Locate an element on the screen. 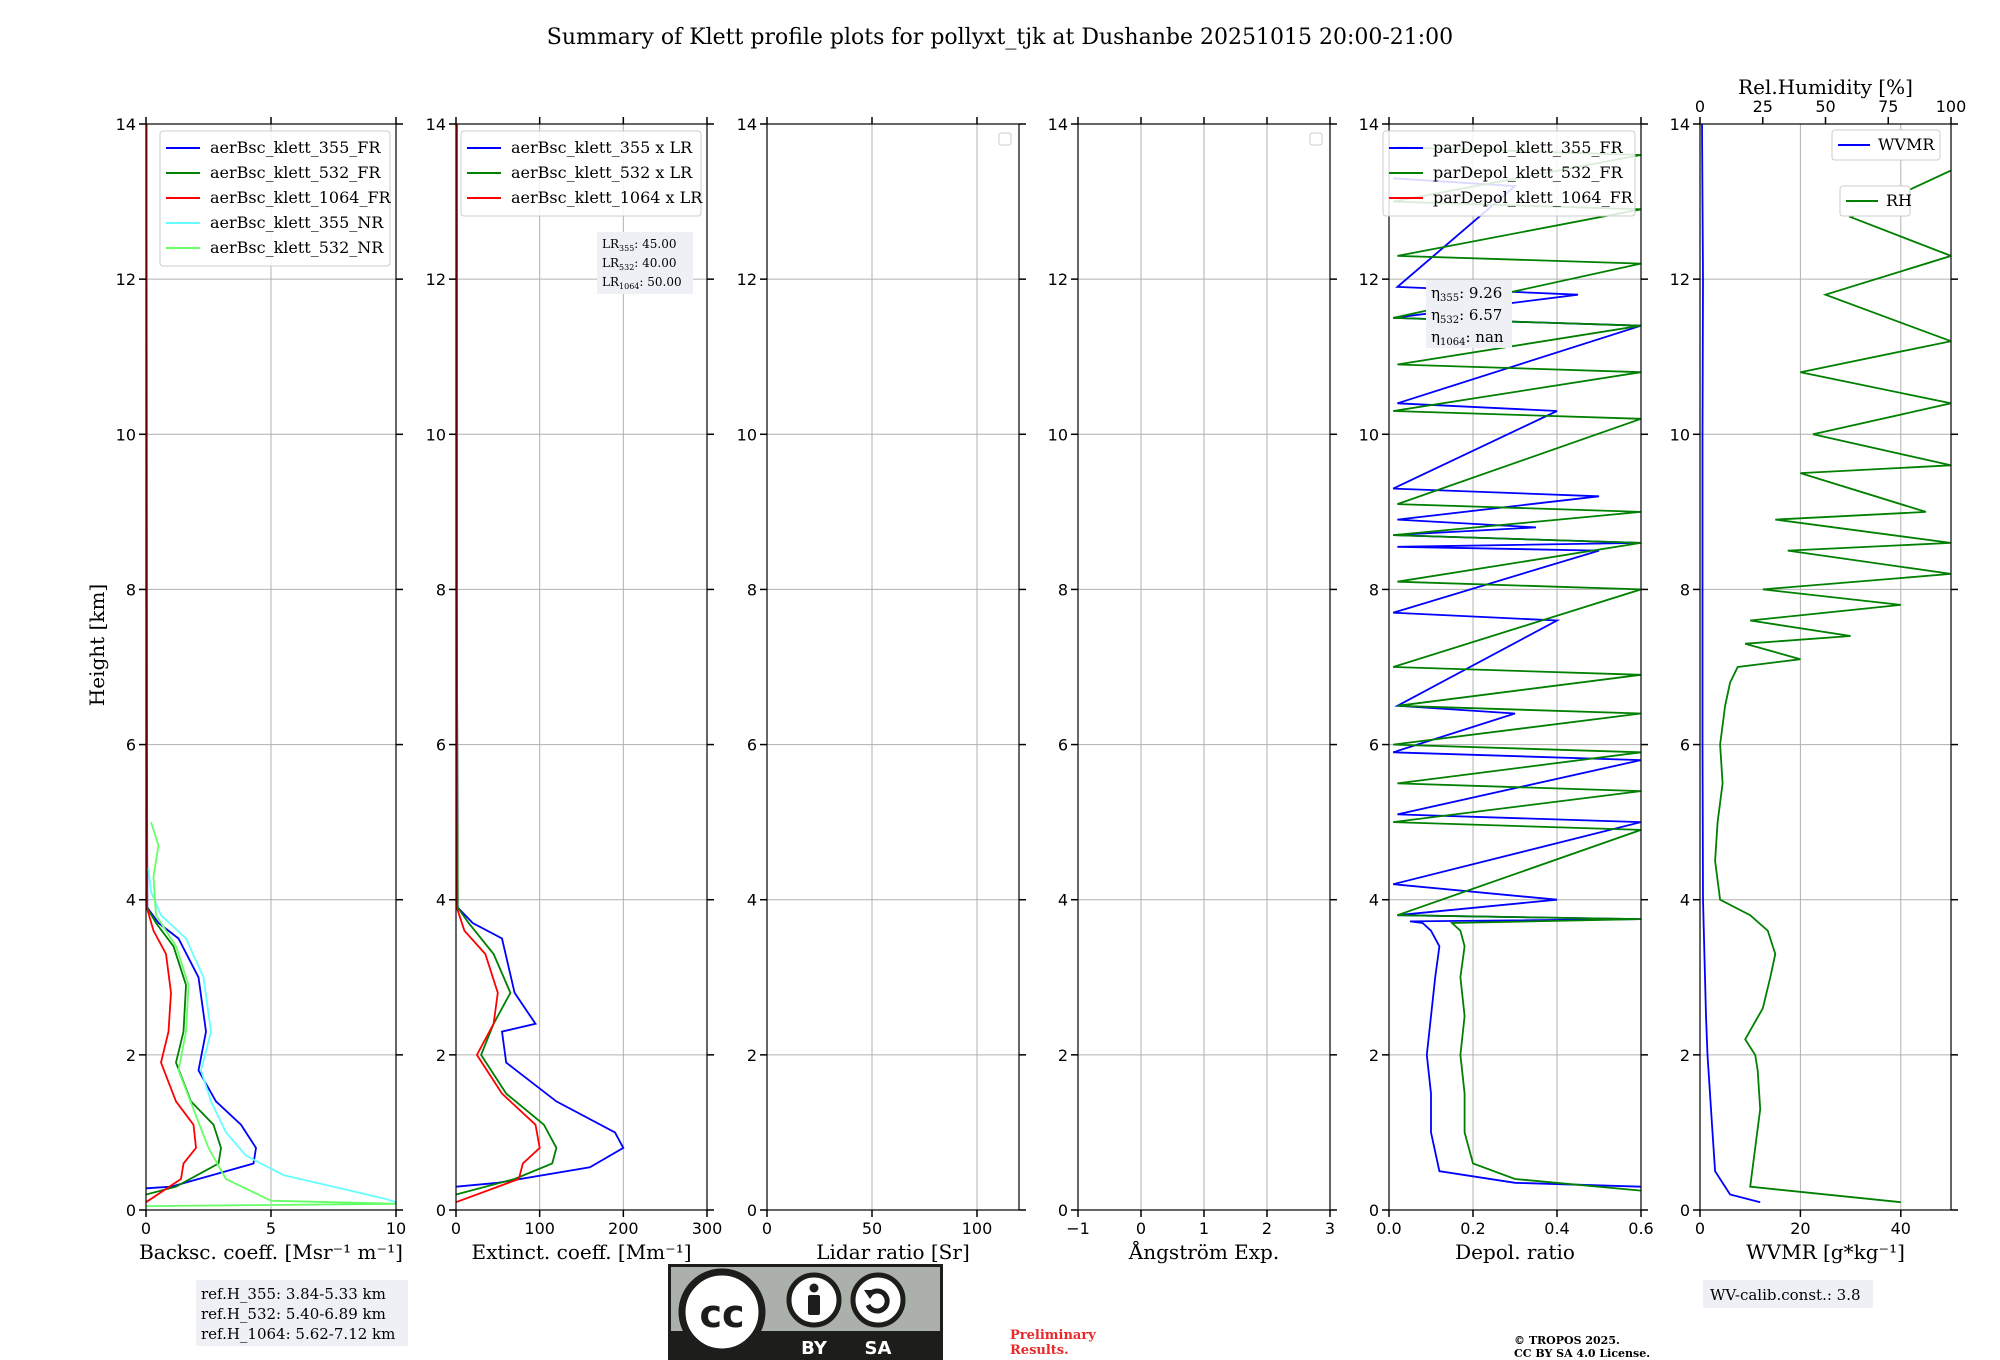 The image size is (2000, 1360). legend-label: aerBsc_klett_355 x LR is located at coordinates (602, 147).